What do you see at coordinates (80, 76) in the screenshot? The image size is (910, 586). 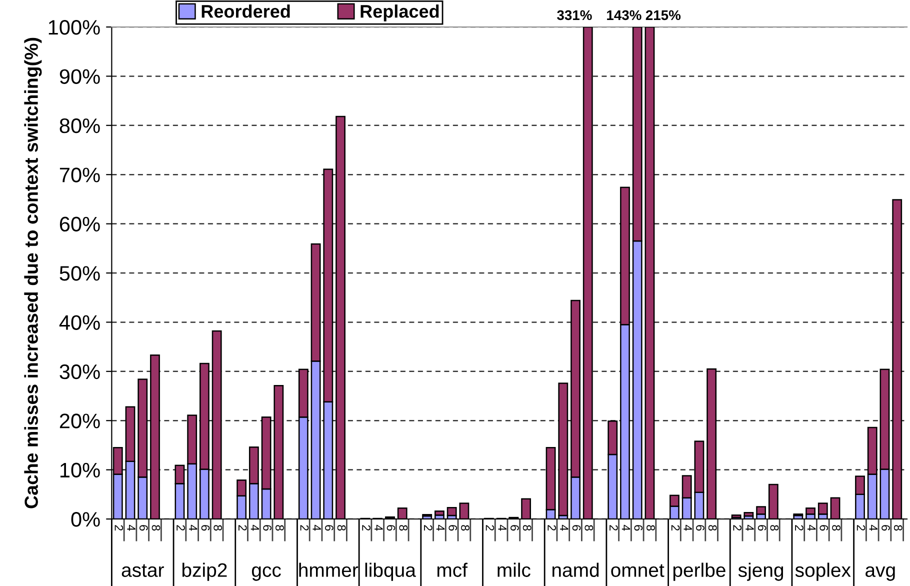 I see `y-tick-label: 90%` at bounding box center [80, 76].